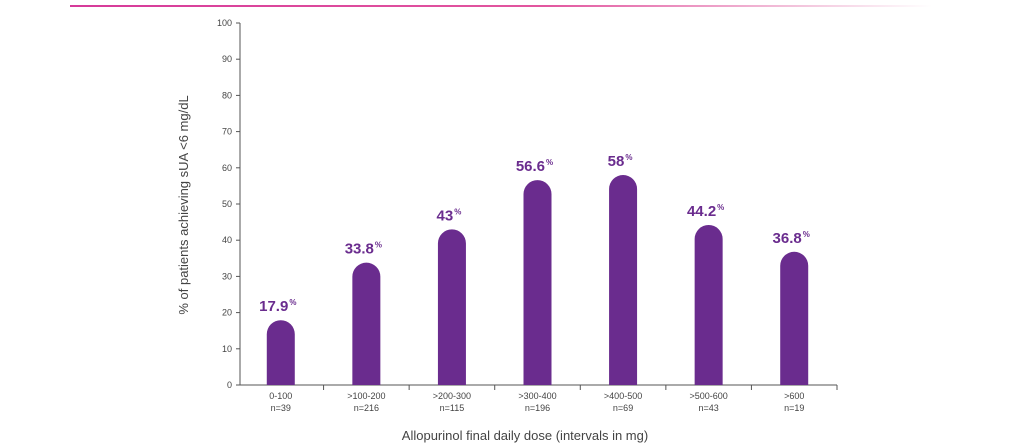  I want to click on y-tick-label: 0, so click(229, 385).